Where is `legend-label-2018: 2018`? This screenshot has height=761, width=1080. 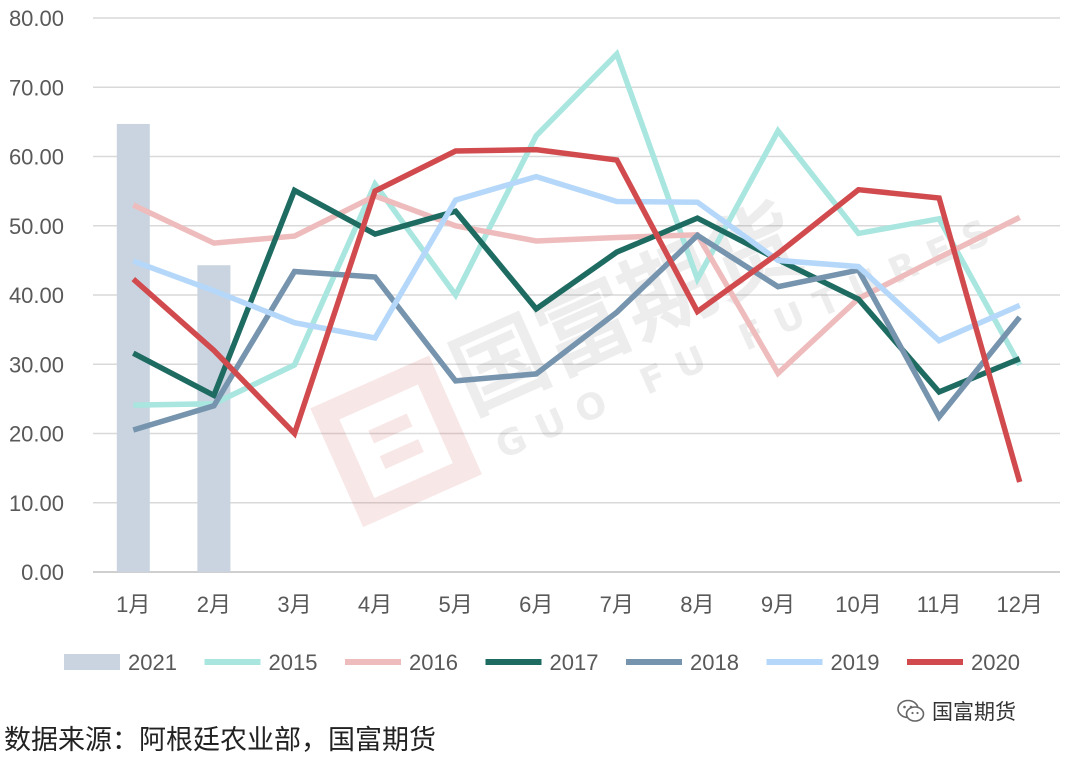
legend-label-2018: 2018 is located at coordinates (714, 662).